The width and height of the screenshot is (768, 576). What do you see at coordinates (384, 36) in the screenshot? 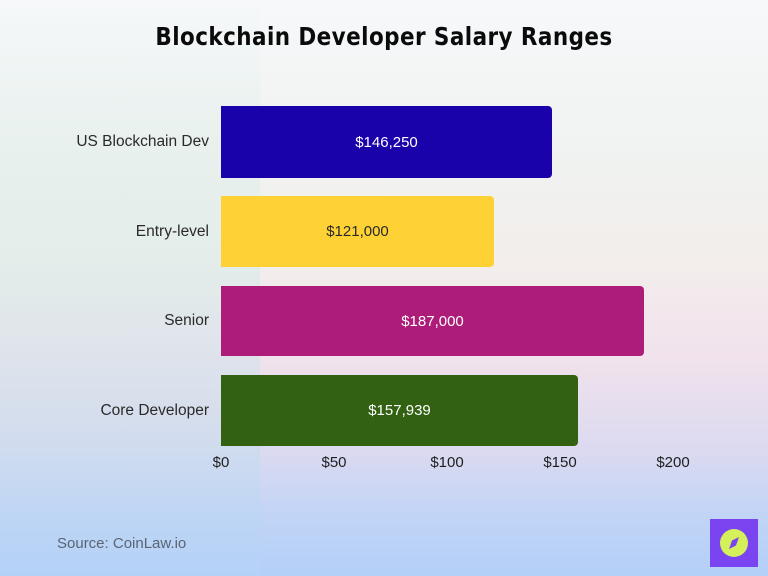
I see `chart-title: Blockchain Developer Salary Ranges` at bounding box center [384, 36].